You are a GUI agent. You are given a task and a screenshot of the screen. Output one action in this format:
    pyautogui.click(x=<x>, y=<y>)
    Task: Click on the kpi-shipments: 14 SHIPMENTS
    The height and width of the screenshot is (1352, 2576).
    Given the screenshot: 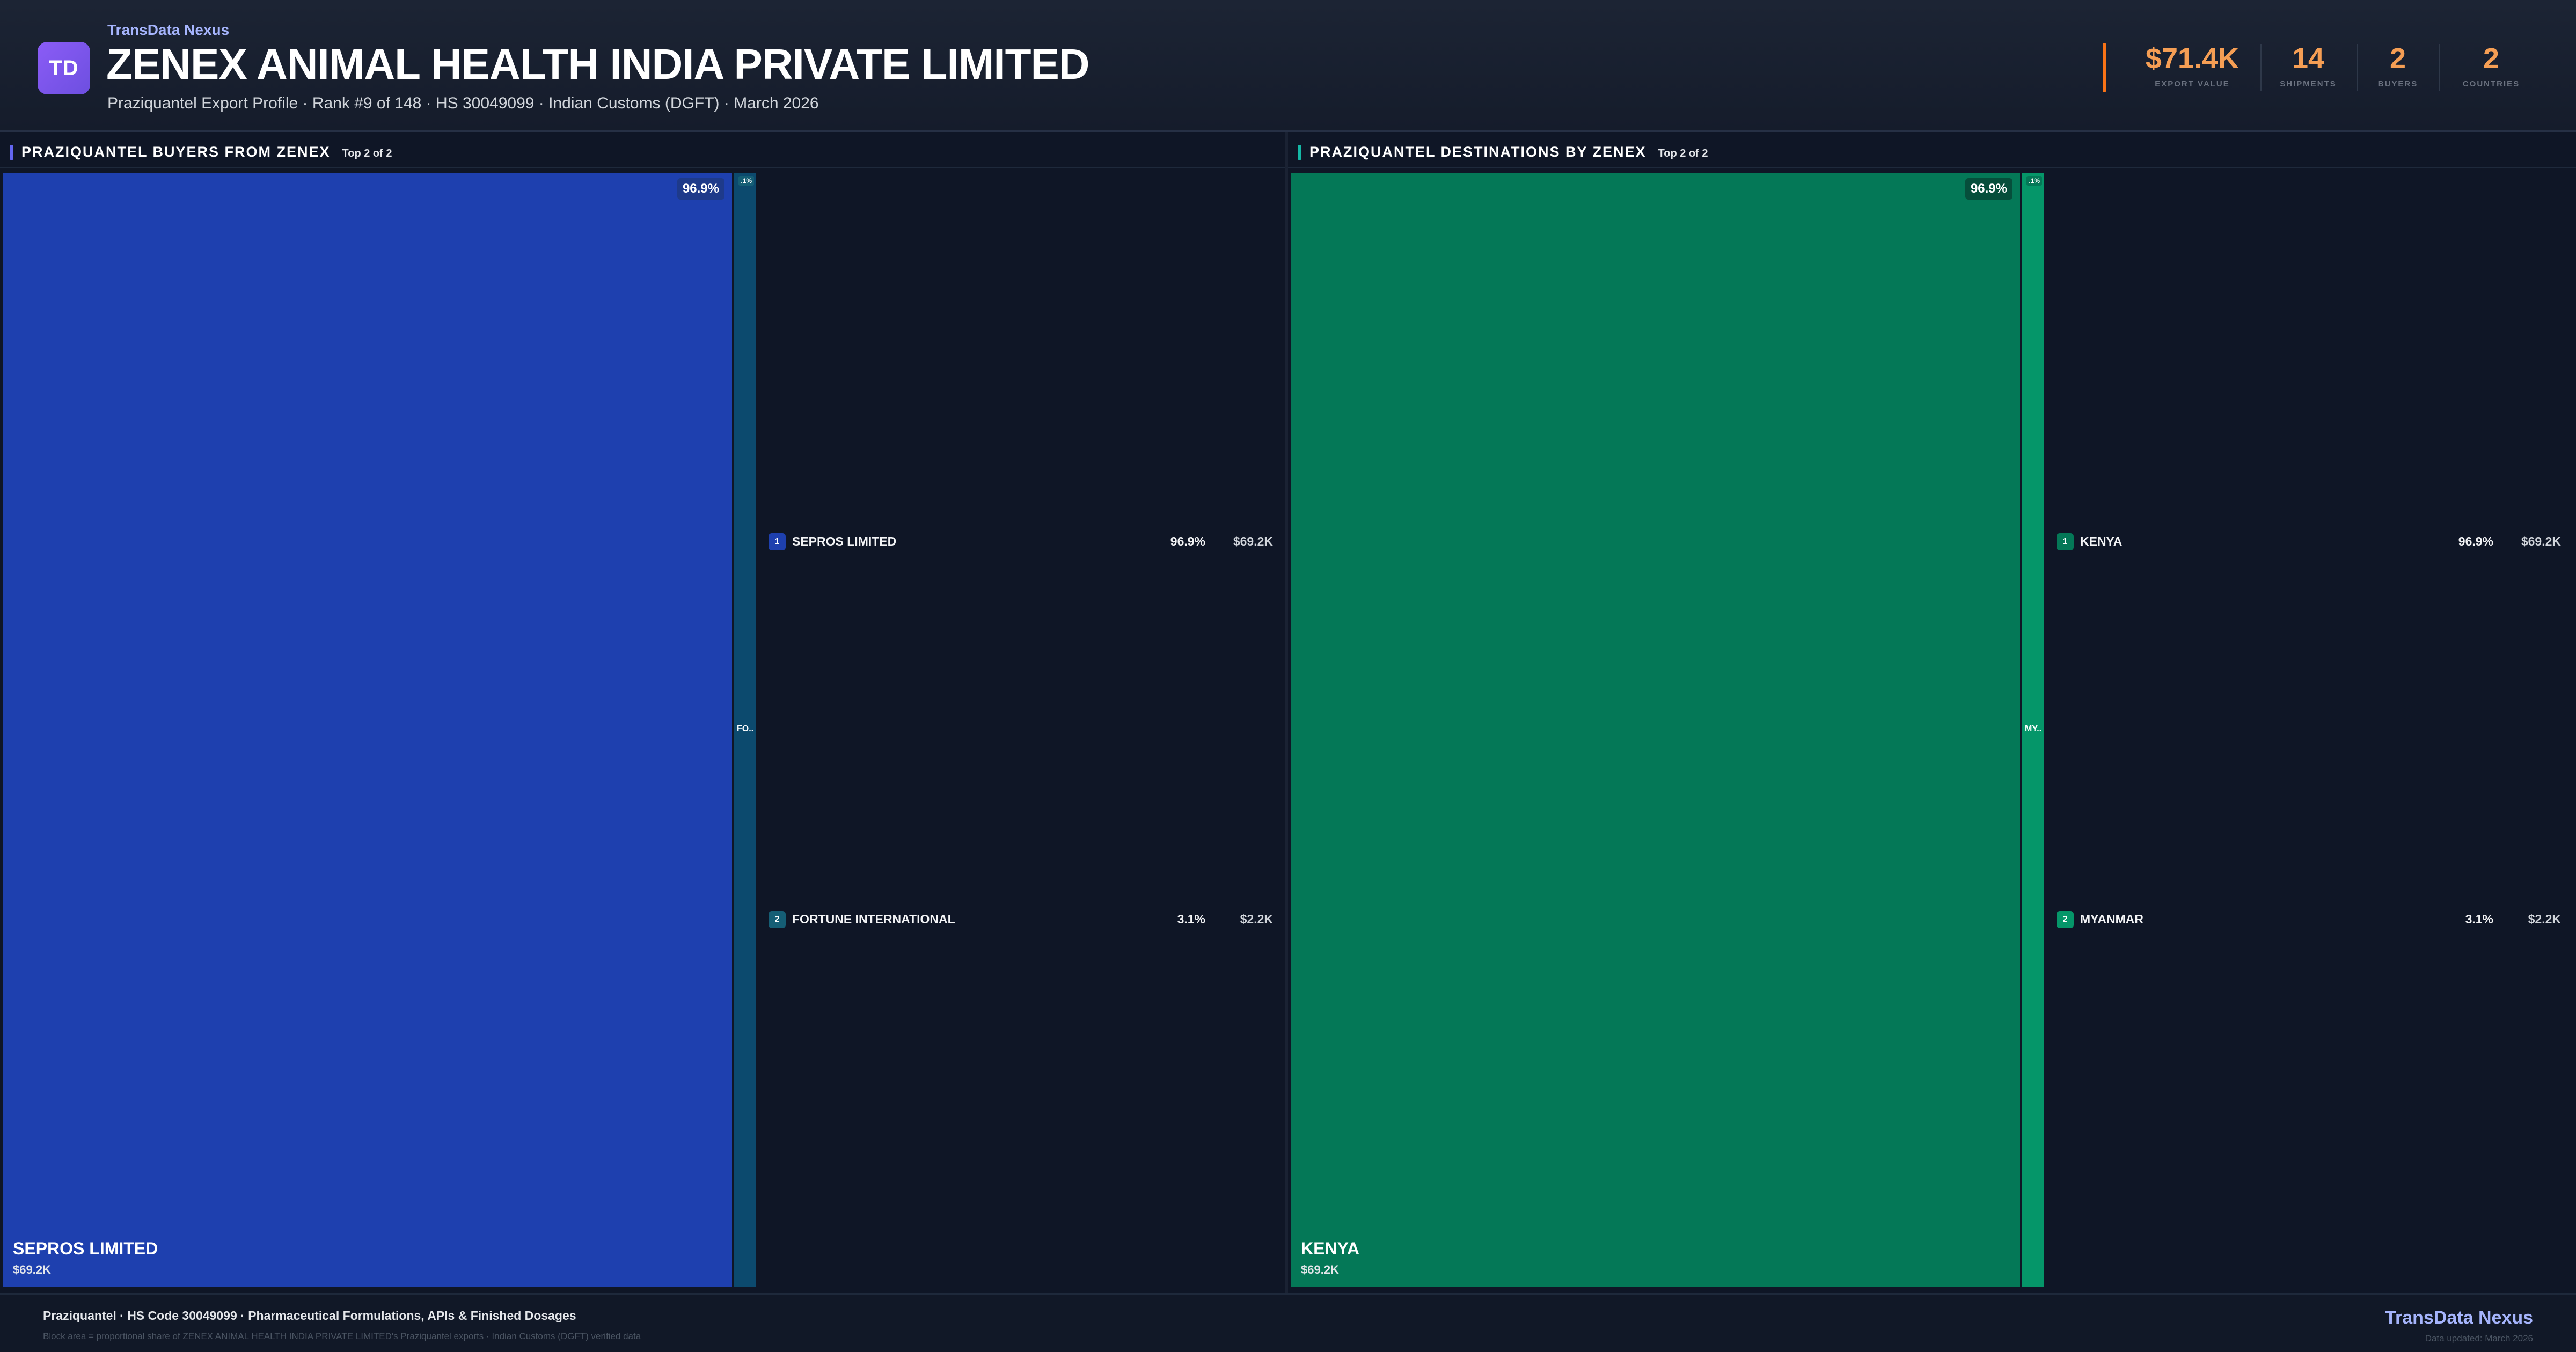 What is the action you would take?
    pyautogui.click(x=2308, y=67)
    